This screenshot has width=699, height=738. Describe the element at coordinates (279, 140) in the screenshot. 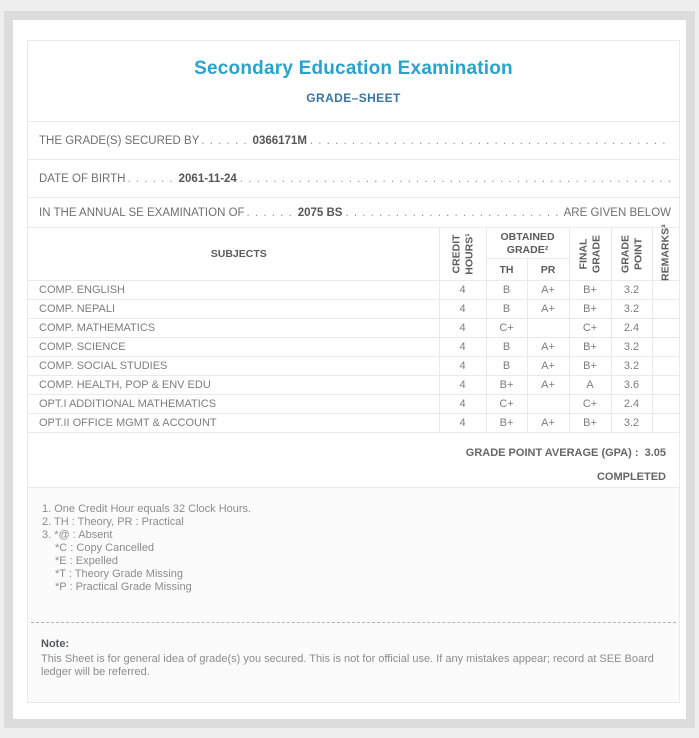

I see `symbol-number-value: 0366171M` at that location.